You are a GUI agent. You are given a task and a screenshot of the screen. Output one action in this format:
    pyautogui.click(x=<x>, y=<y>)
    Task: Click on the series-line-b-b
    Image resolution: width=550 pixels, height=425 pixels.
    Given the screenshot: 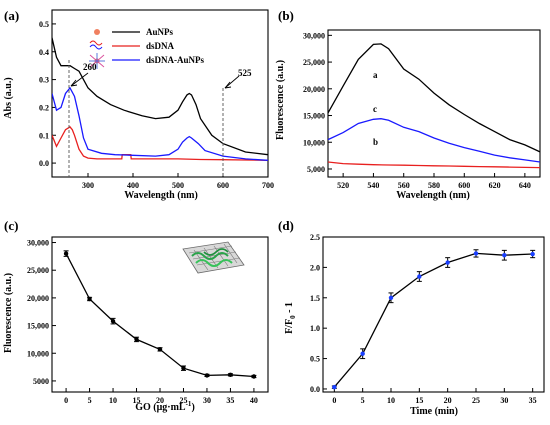 What is the action you would take?
    pyautogui.click(x=434, y=165)
    